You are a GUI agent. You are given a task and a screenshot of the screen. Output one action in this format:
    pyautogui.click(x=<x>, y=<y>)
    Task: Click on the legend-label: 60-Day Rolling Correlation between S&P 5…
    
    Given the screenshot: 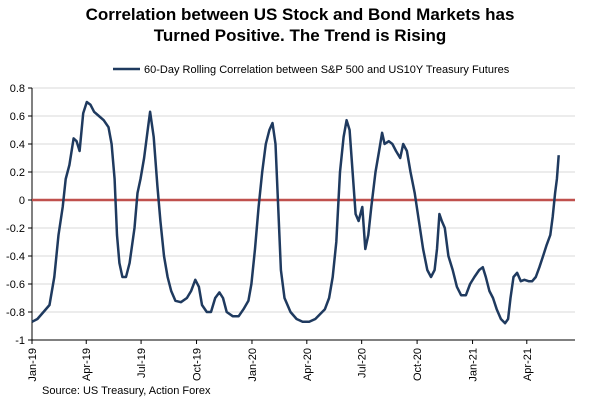 What is the action you would take?
    pyautogui.click(x=327, y=70)
    